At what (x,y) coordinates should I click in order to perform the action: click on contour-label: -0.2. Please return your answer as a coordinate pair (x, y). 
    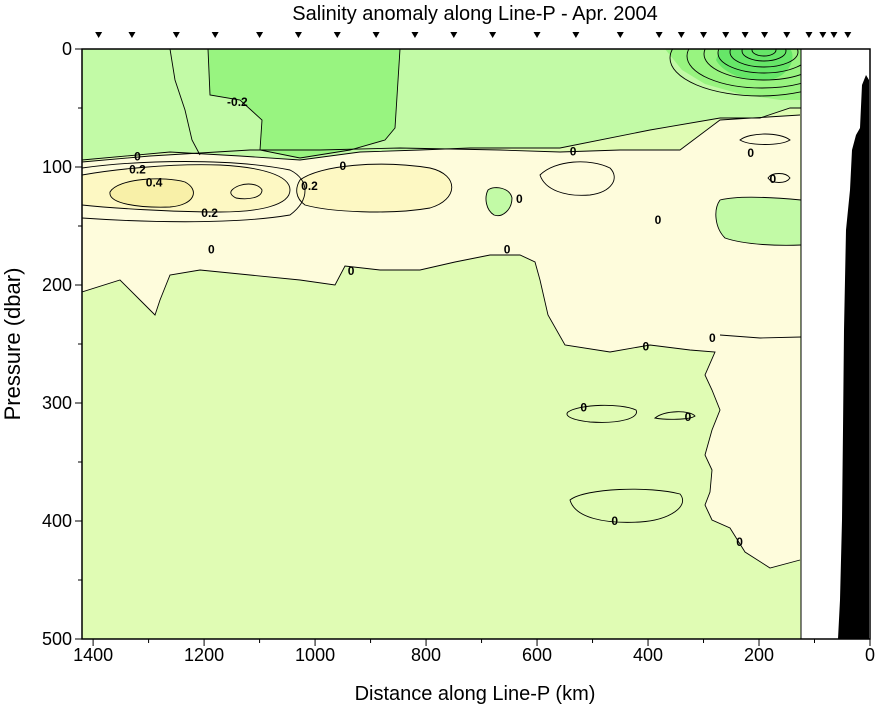
    Looking at the image, I should click on (237, 102).